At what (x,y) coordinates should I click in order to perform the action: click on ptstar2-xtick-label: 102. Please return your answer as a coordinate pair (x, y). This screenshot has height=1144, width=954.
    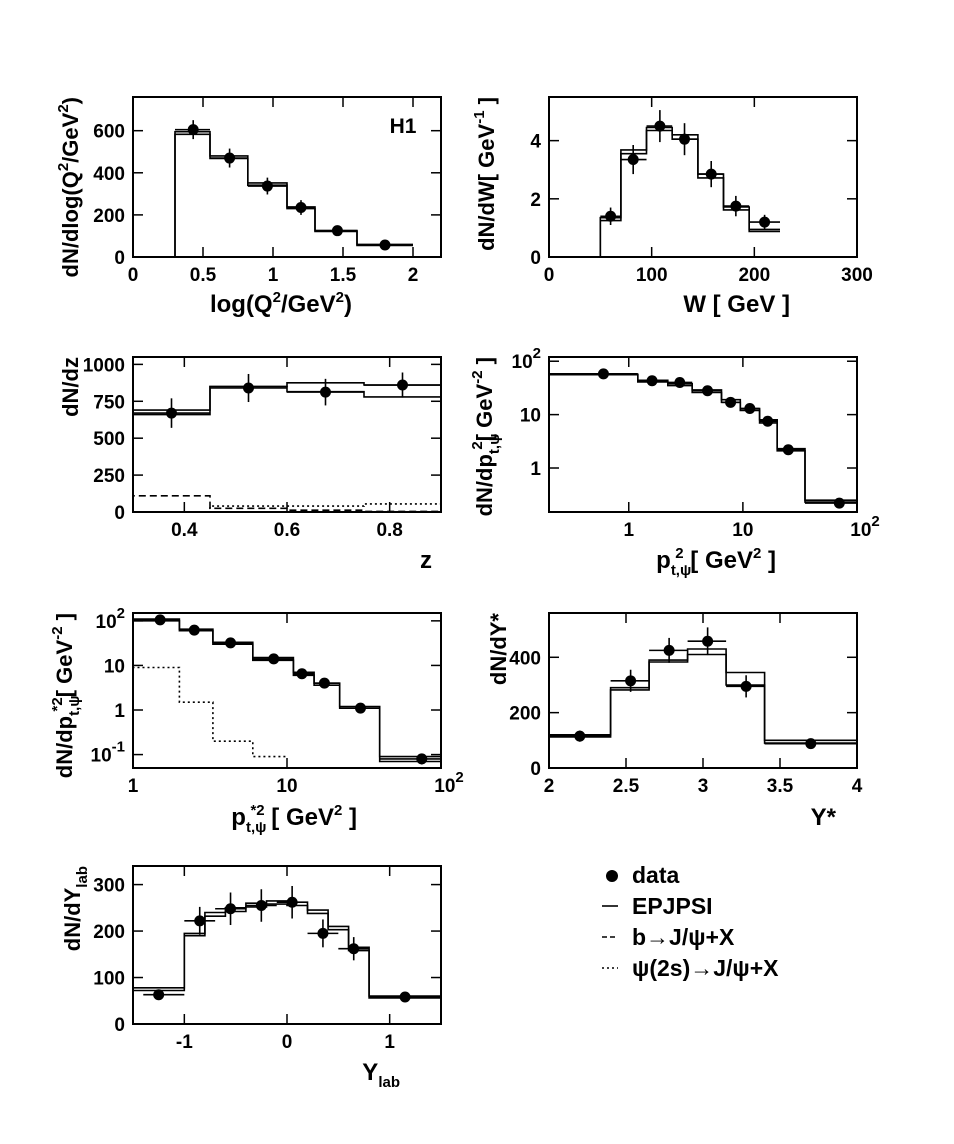
    Looking at the image, I should click on (448, 783).